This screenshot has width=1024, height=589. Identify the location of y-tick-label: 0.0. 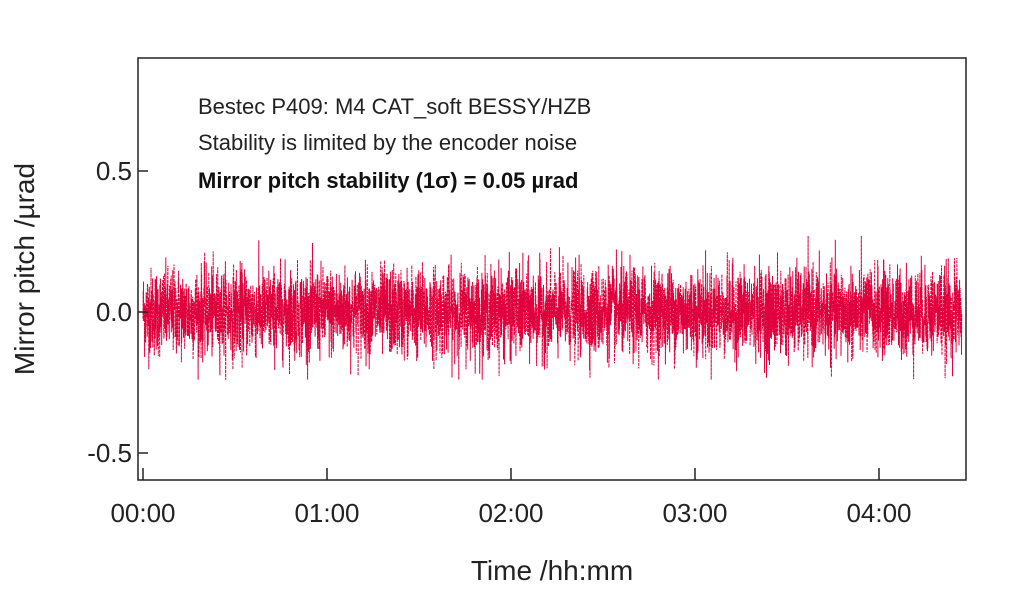
(114, 312).